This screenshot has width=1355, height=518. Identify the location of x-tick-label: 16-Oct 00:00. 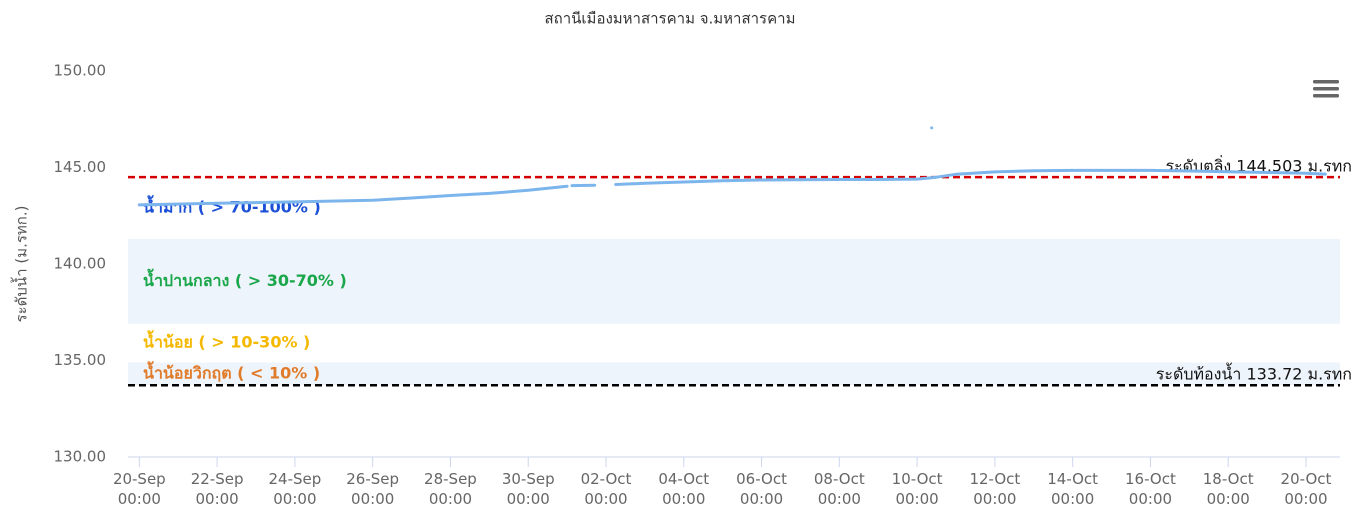
(1150, 489).